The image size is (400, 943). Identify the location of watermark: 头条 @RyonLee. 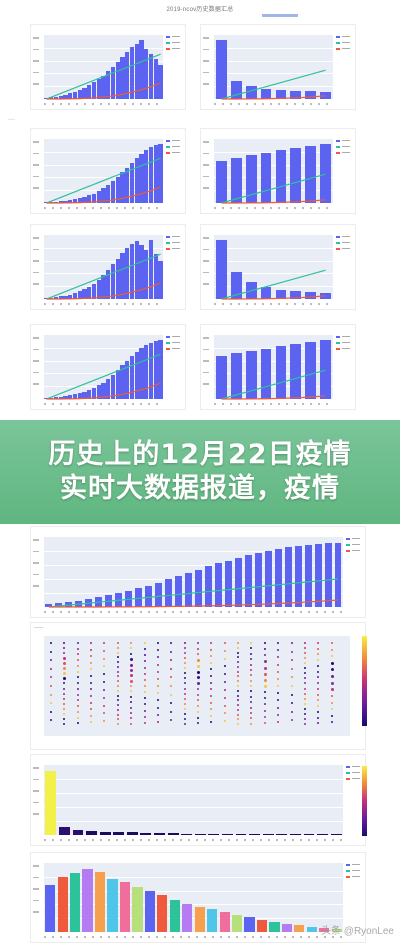
(357, 931).